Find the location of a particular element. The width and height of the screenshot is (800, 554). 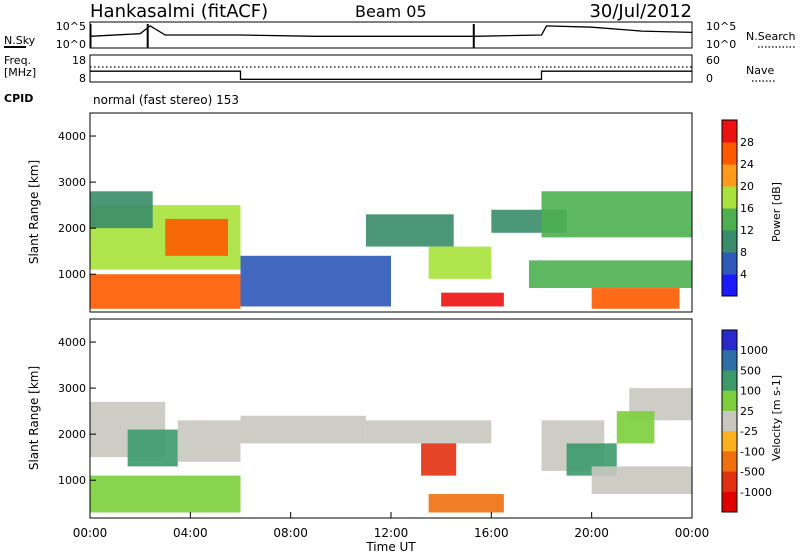

velocity-y-ticks: 4000 3000 2000 1000 is located at coordinates (77, 411).